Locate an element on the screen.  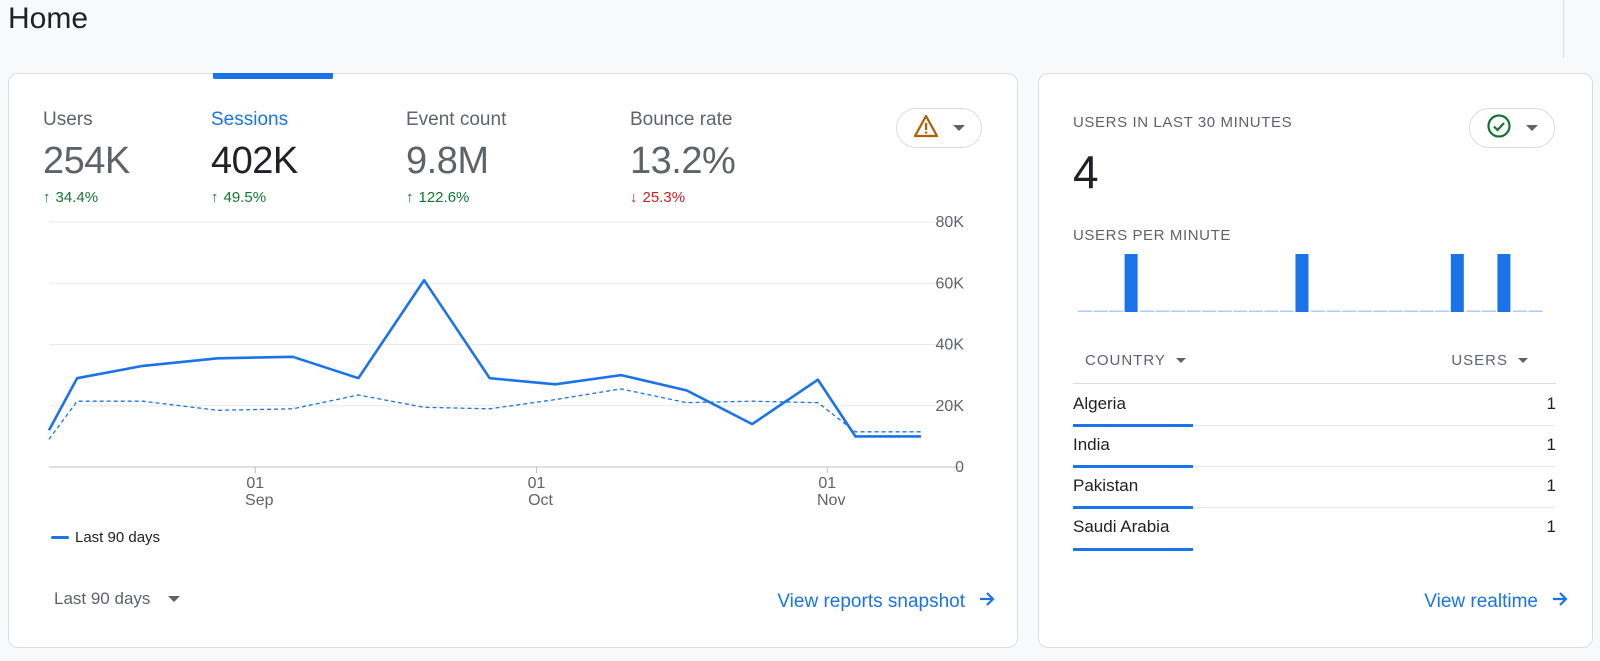
arrow-up-icon: ↑ is located at coordinates (47, 197).